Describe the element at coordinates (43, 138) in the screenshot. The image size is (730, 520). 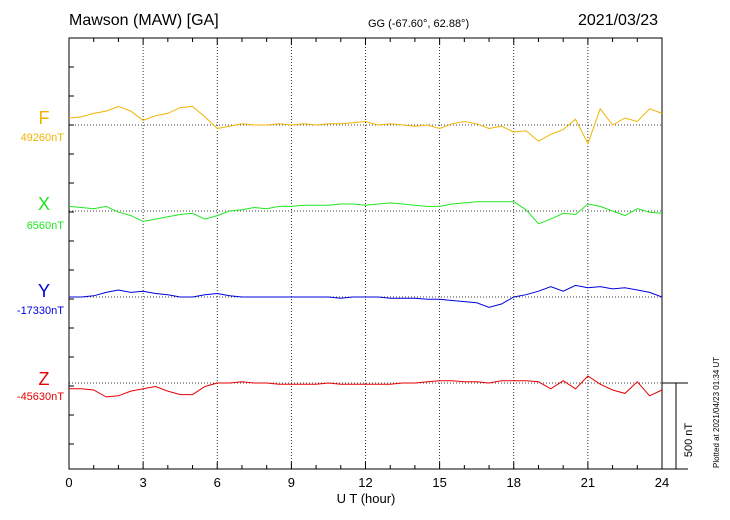
I see `series-baseline-f: 49260nT` at that location.